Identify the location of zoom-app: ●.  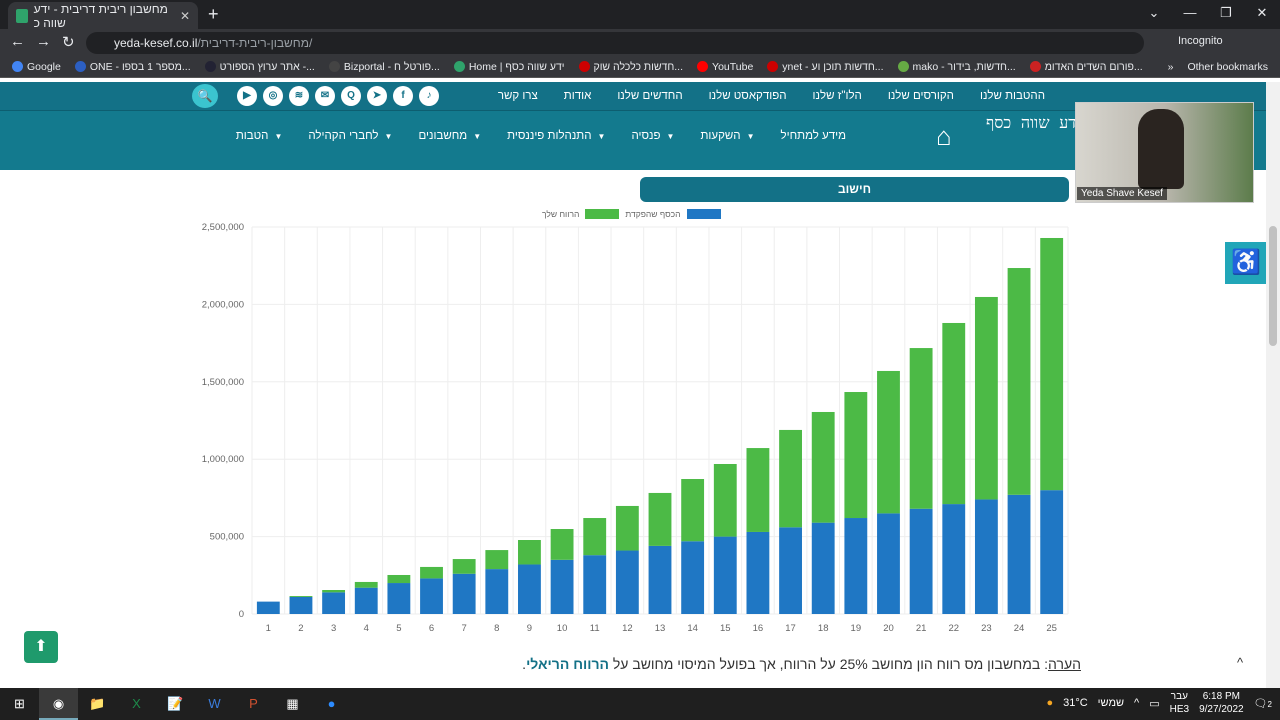
(331, 703).